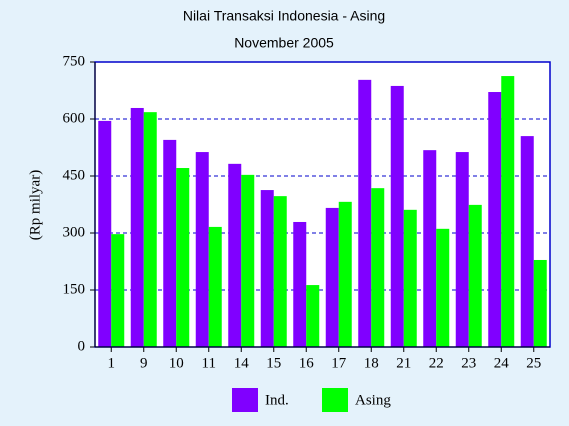  Describe the element at coordinates (468, 363) in the screenshot. I see `x-tick-label: 23` at that location.